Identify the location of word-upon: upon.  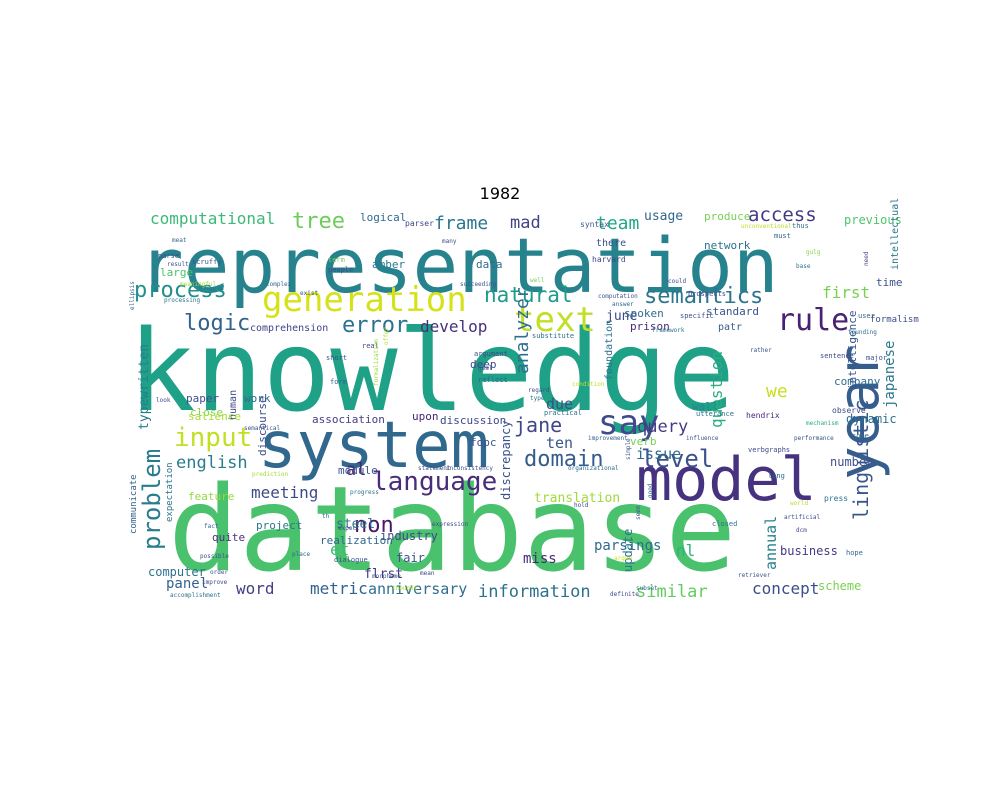
(425, 416).